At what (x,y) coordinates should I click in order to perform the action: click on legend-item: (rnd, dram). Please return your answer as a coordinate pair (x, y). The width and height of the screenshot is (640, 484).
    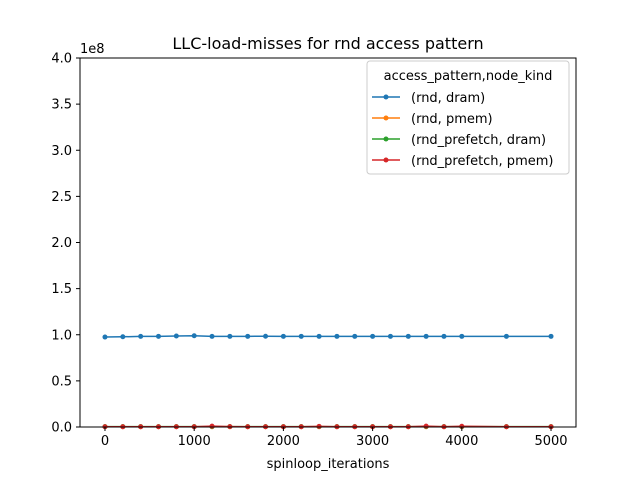
    Looking at the image, I should click on (428, 98).